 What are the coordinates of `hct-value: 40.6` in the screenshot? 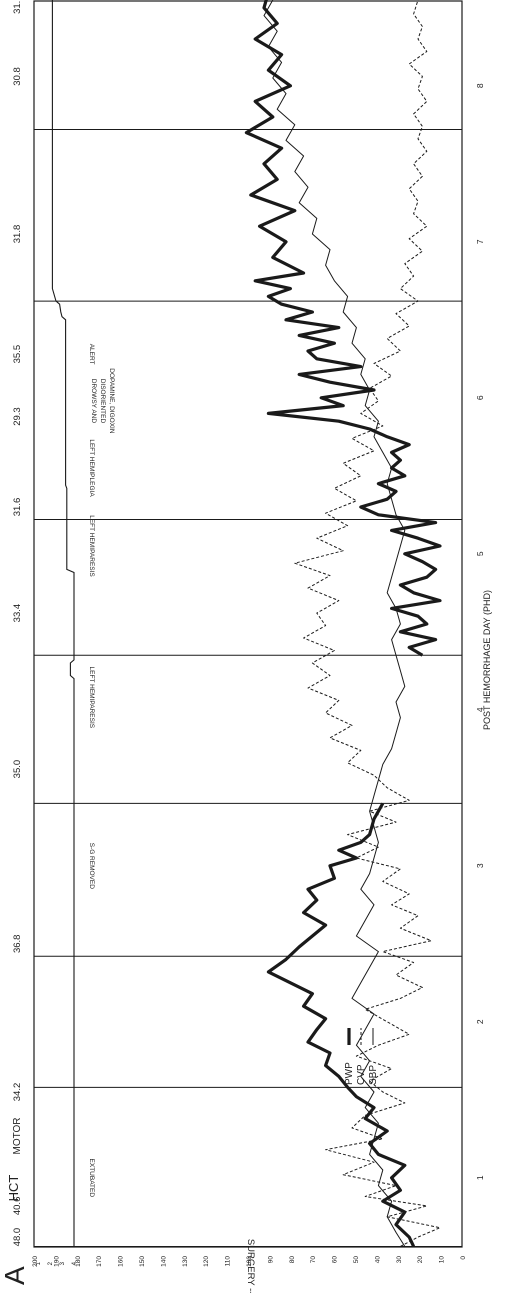 It's located at (17, 1206).